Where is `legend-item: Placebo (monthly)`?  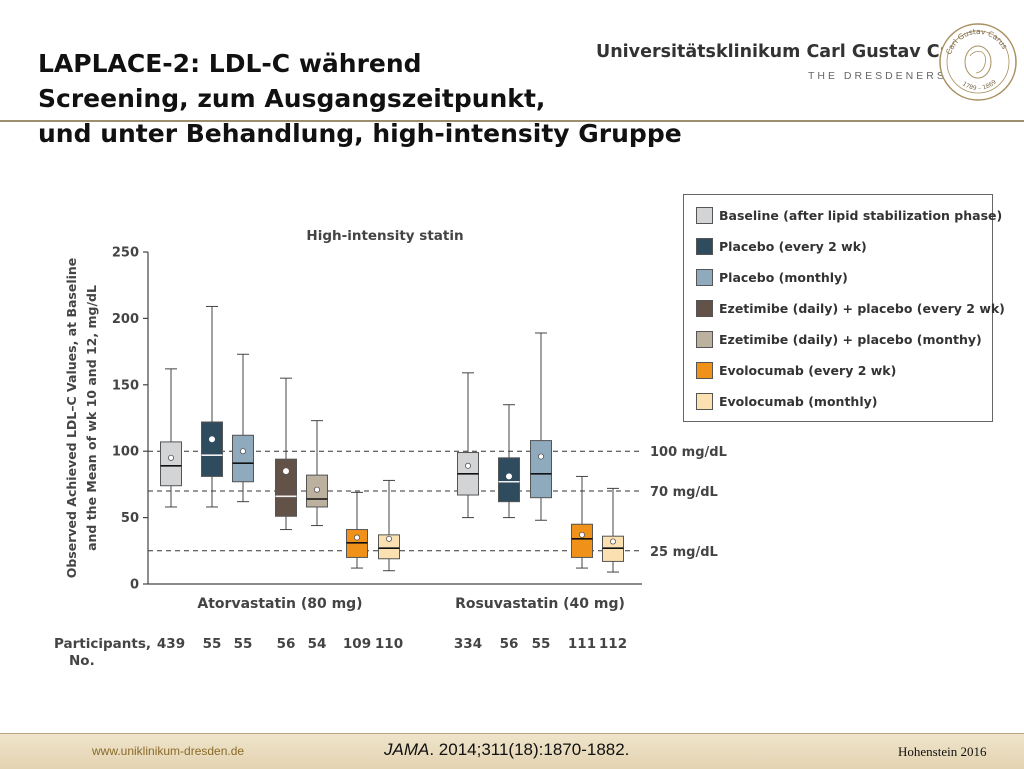 legend-item: Placebo (monthly) is located at coordinates (772, 277).